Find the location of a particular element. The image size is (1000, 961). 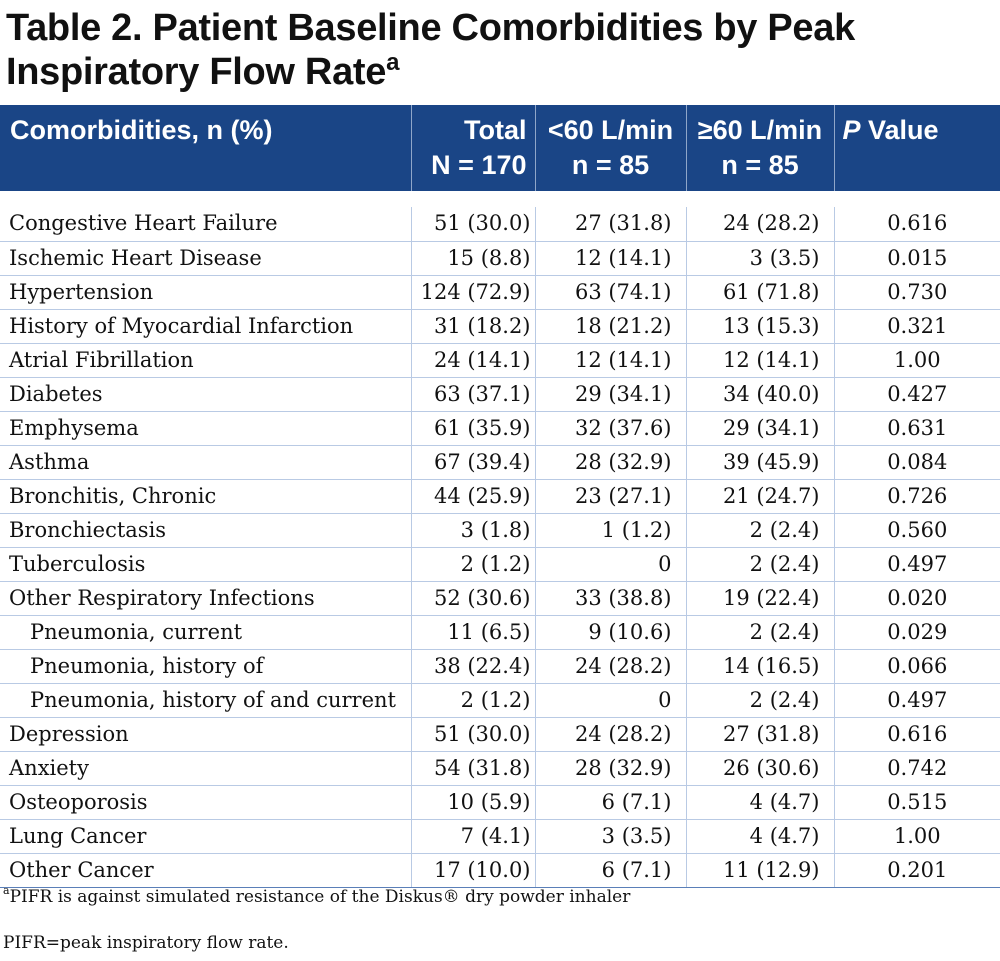

p-value: 0.029 is located at coordinates (916, 632).